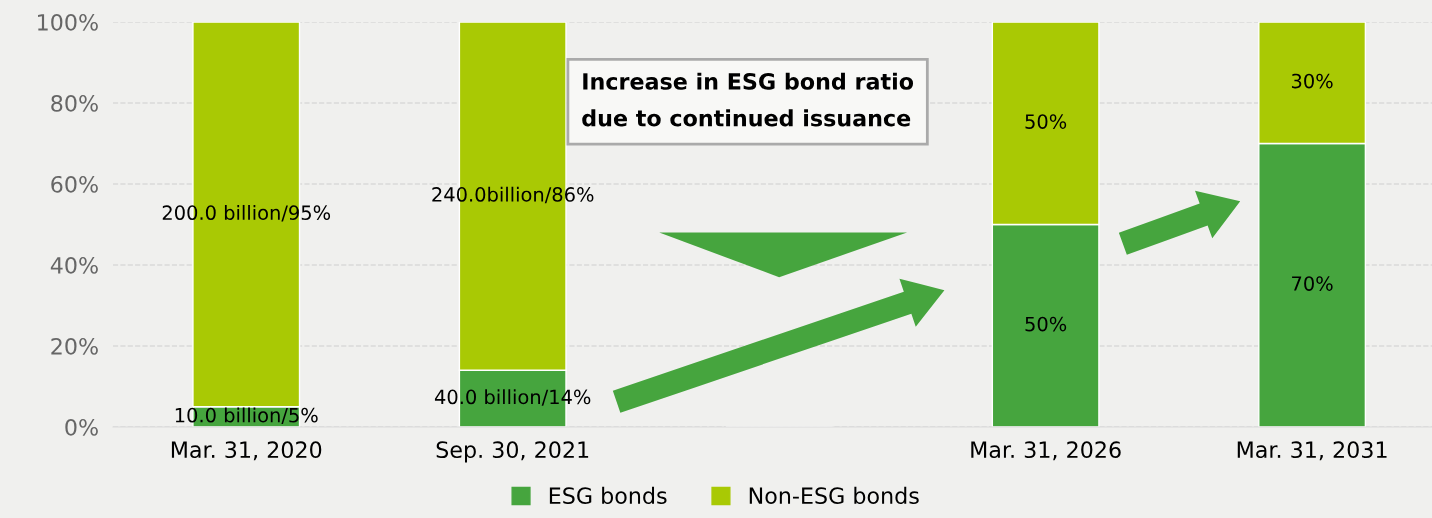  Describe the element at coordinates (1312, 283) in the screenshot. I see `data-label: 70%` at that location.